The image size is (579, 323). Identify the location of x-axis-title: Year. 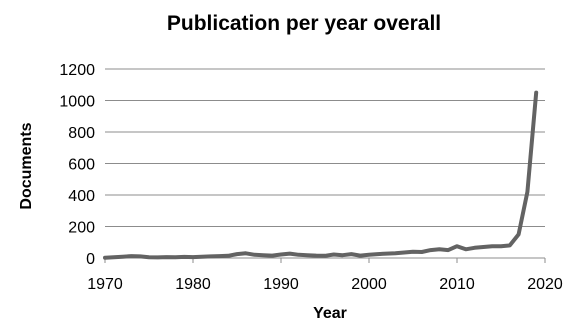
(330, 313).